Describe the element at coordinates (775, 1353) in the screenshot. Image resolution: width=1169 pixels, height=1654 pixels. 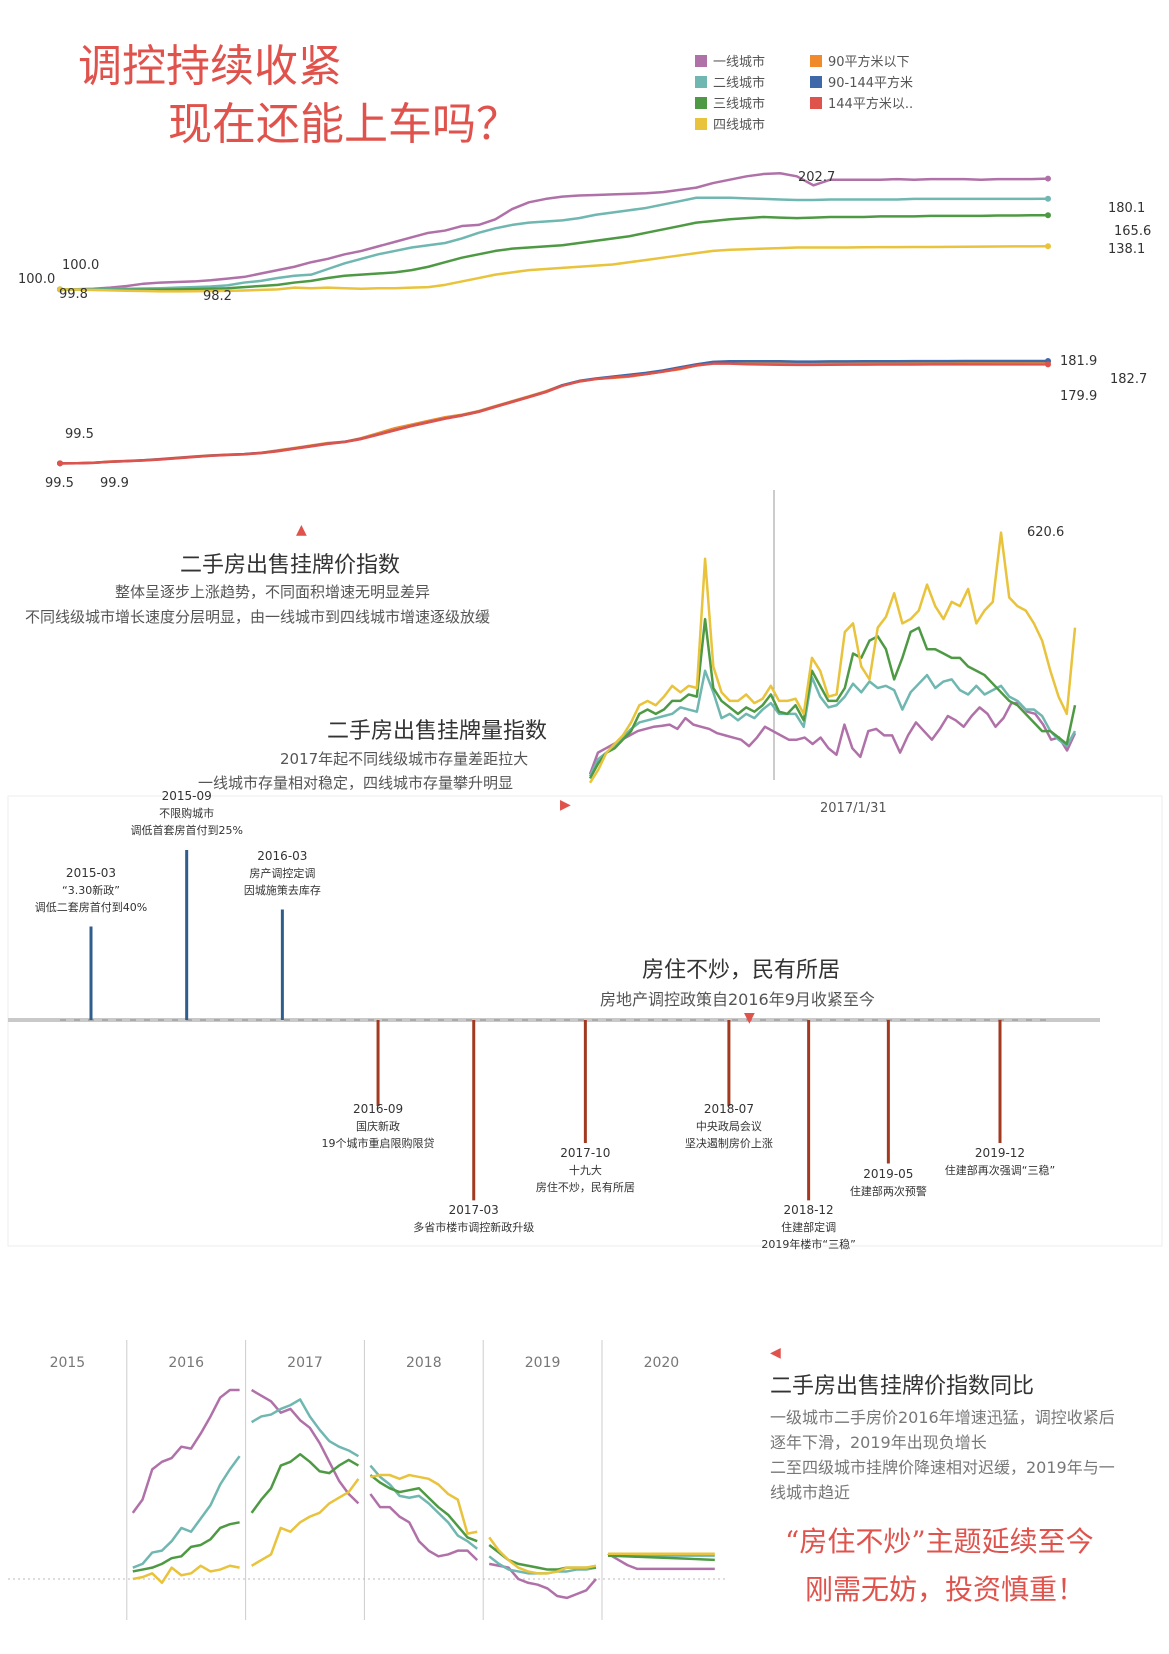
I see `triangle-left-icon: ◀` at that location.